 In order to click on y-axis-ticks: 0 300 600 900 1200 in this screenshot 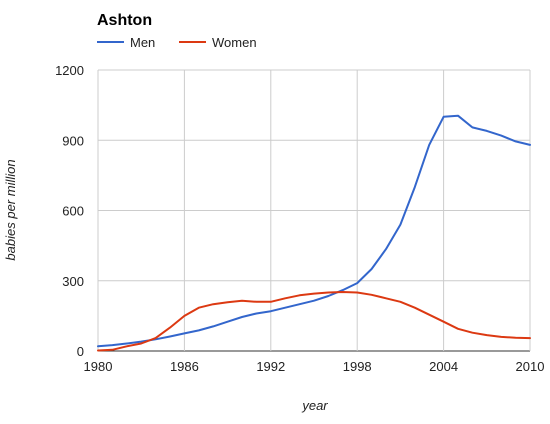, I will do `click(69, 211)`.